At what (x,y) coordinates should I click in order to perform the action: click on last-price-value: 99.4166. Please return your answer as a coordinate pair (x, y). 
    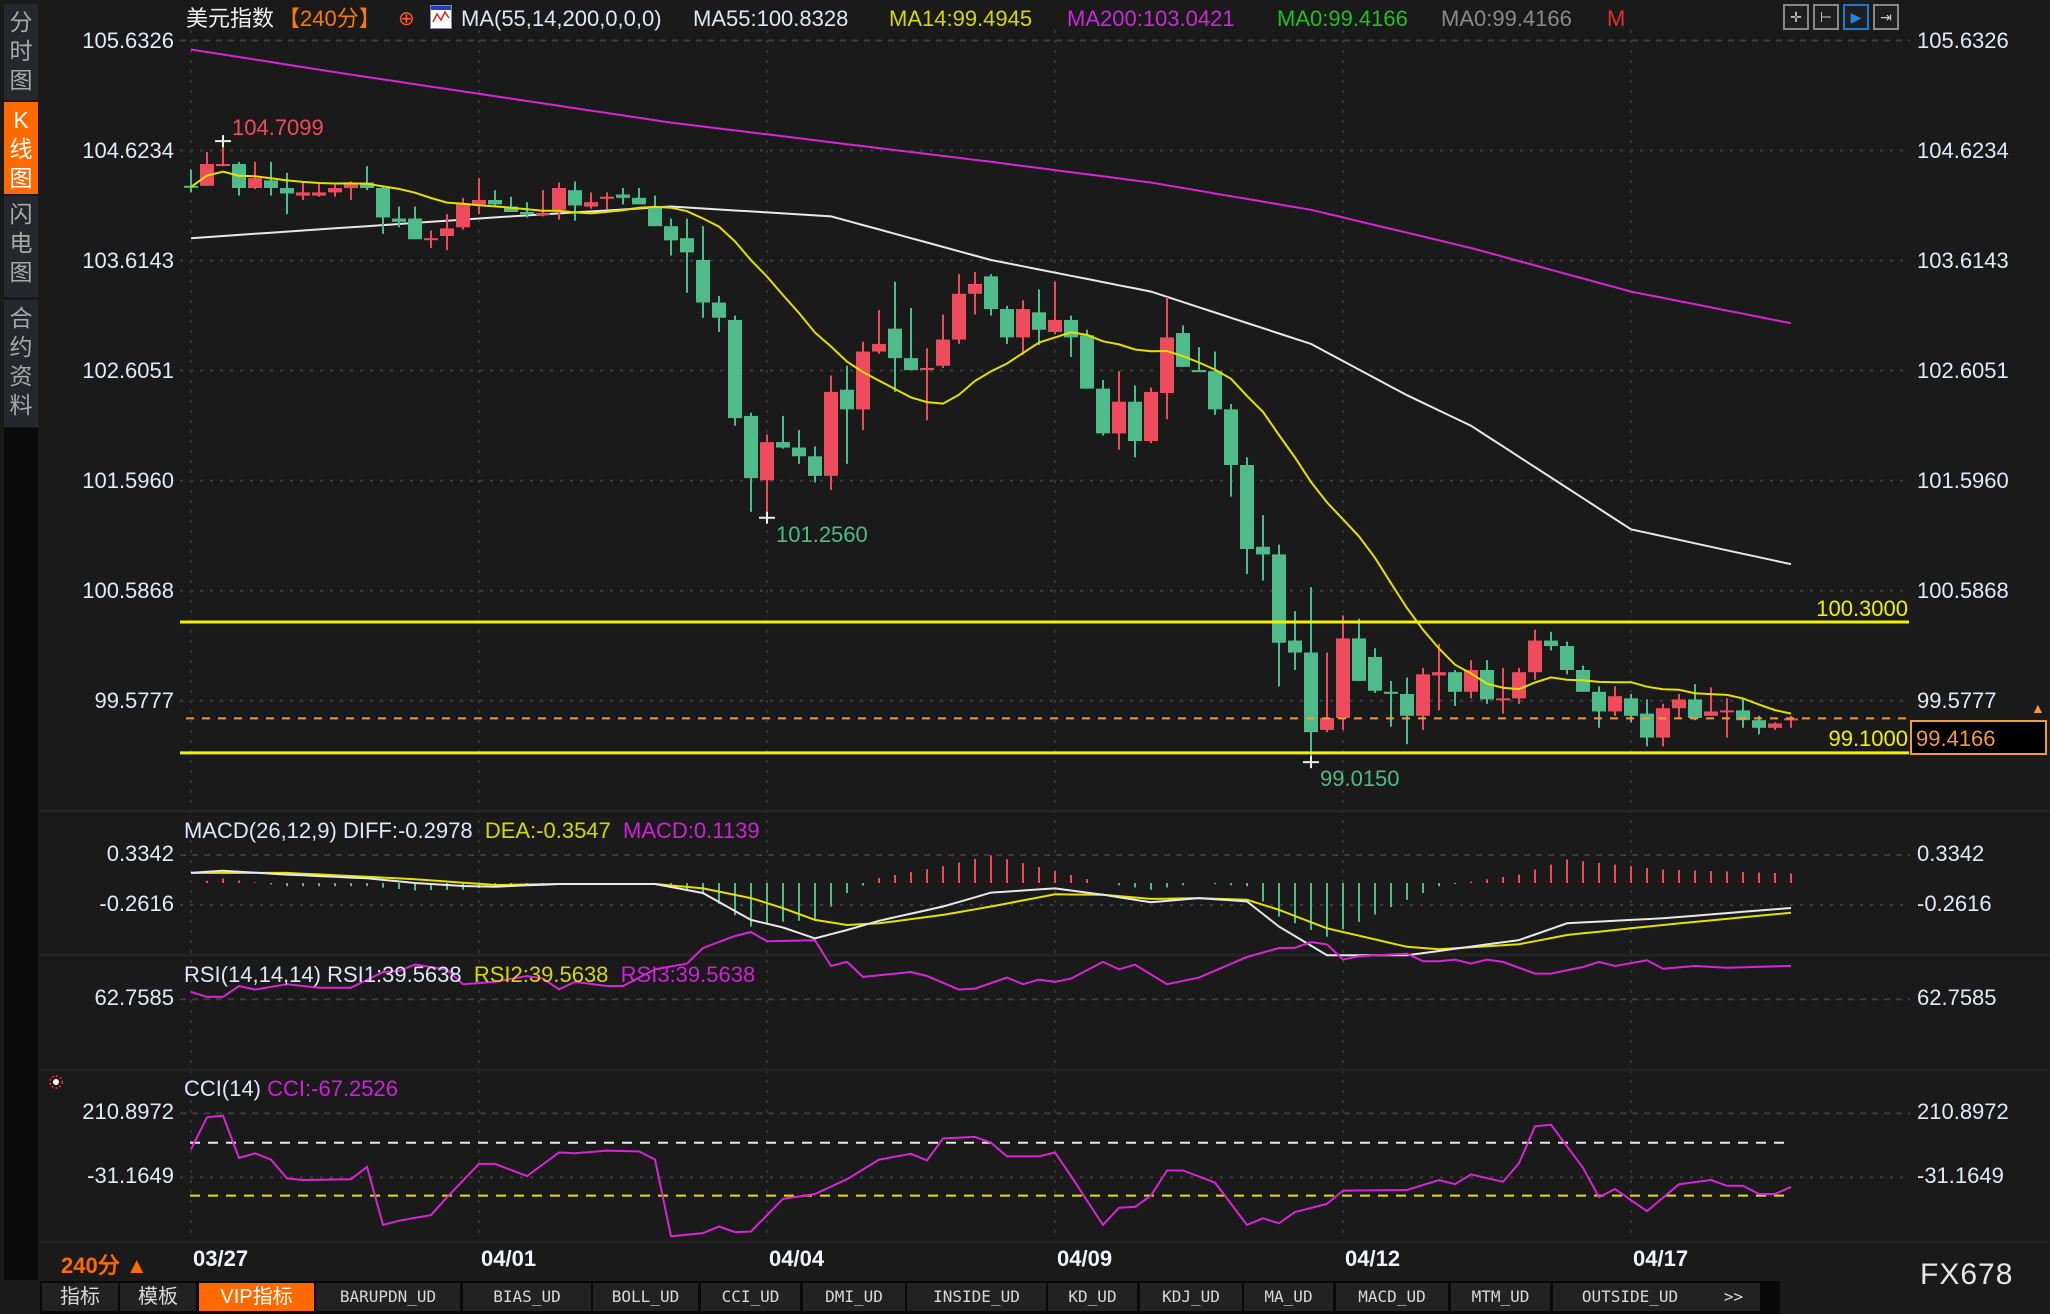
    Looking at the image, I should click on (1956, 738).